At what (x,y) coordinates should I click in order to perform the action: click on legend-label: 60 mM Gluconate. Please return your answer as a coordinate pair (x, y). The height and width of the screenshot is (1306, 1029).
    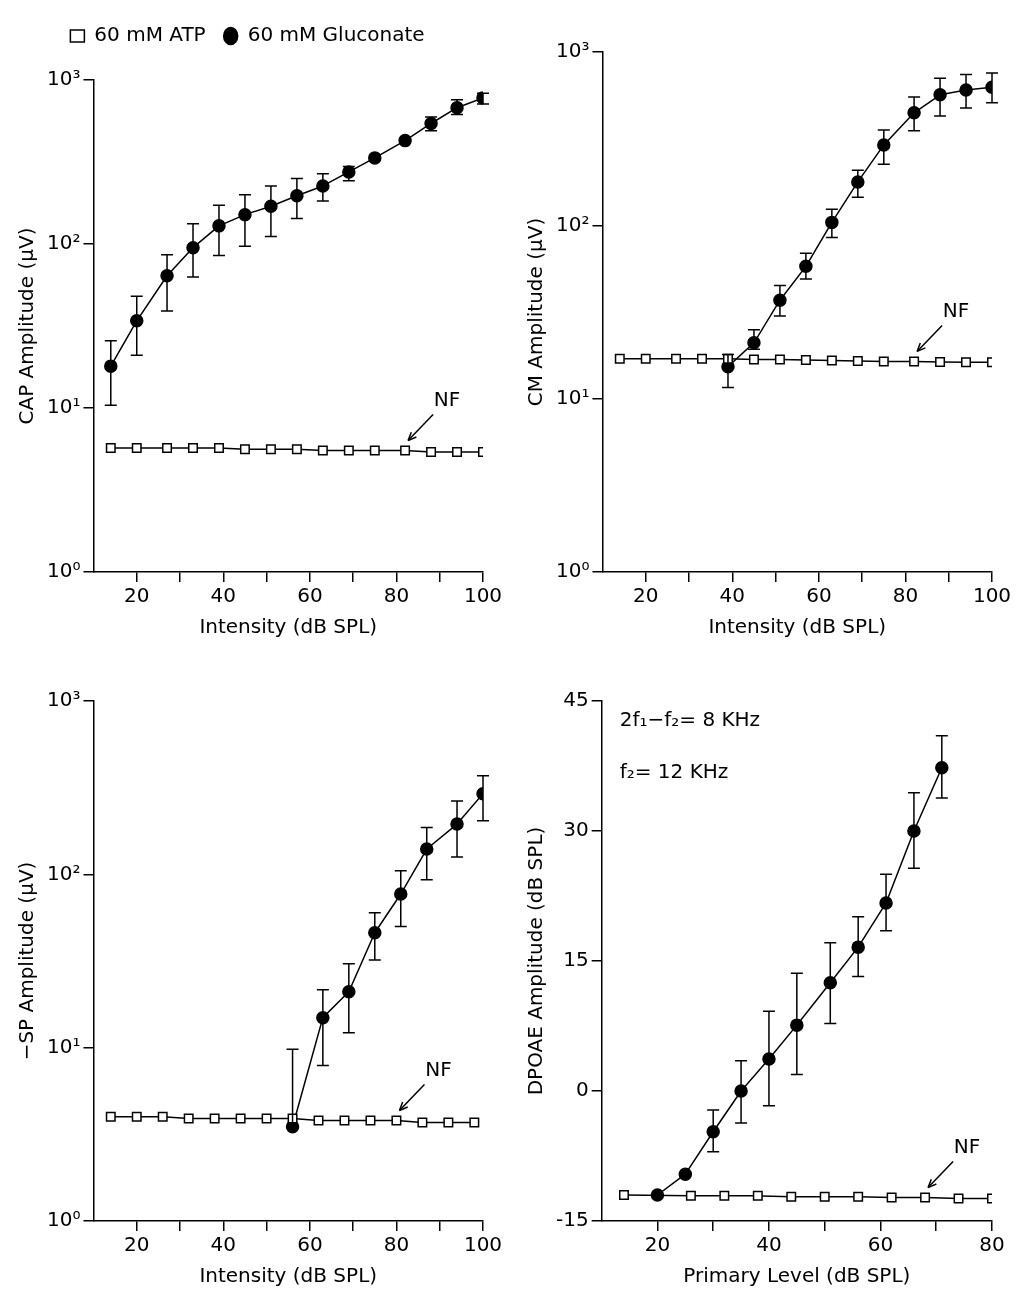
    Looking at the image, I should click on (336, 34).